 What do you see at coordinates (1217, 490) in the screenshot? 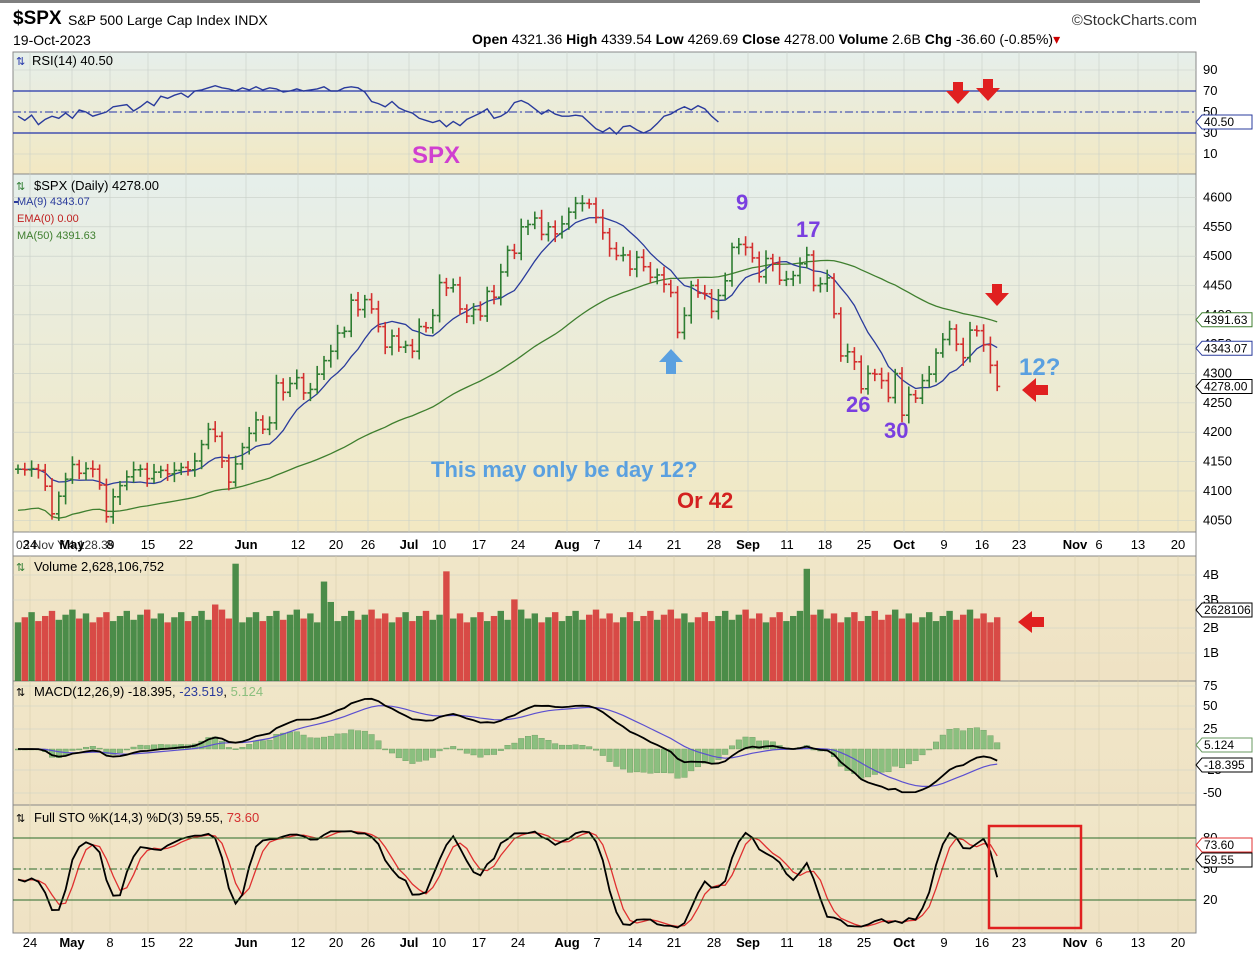
I see `price-tick-label: 4100` at bounding box center [1217, 490].